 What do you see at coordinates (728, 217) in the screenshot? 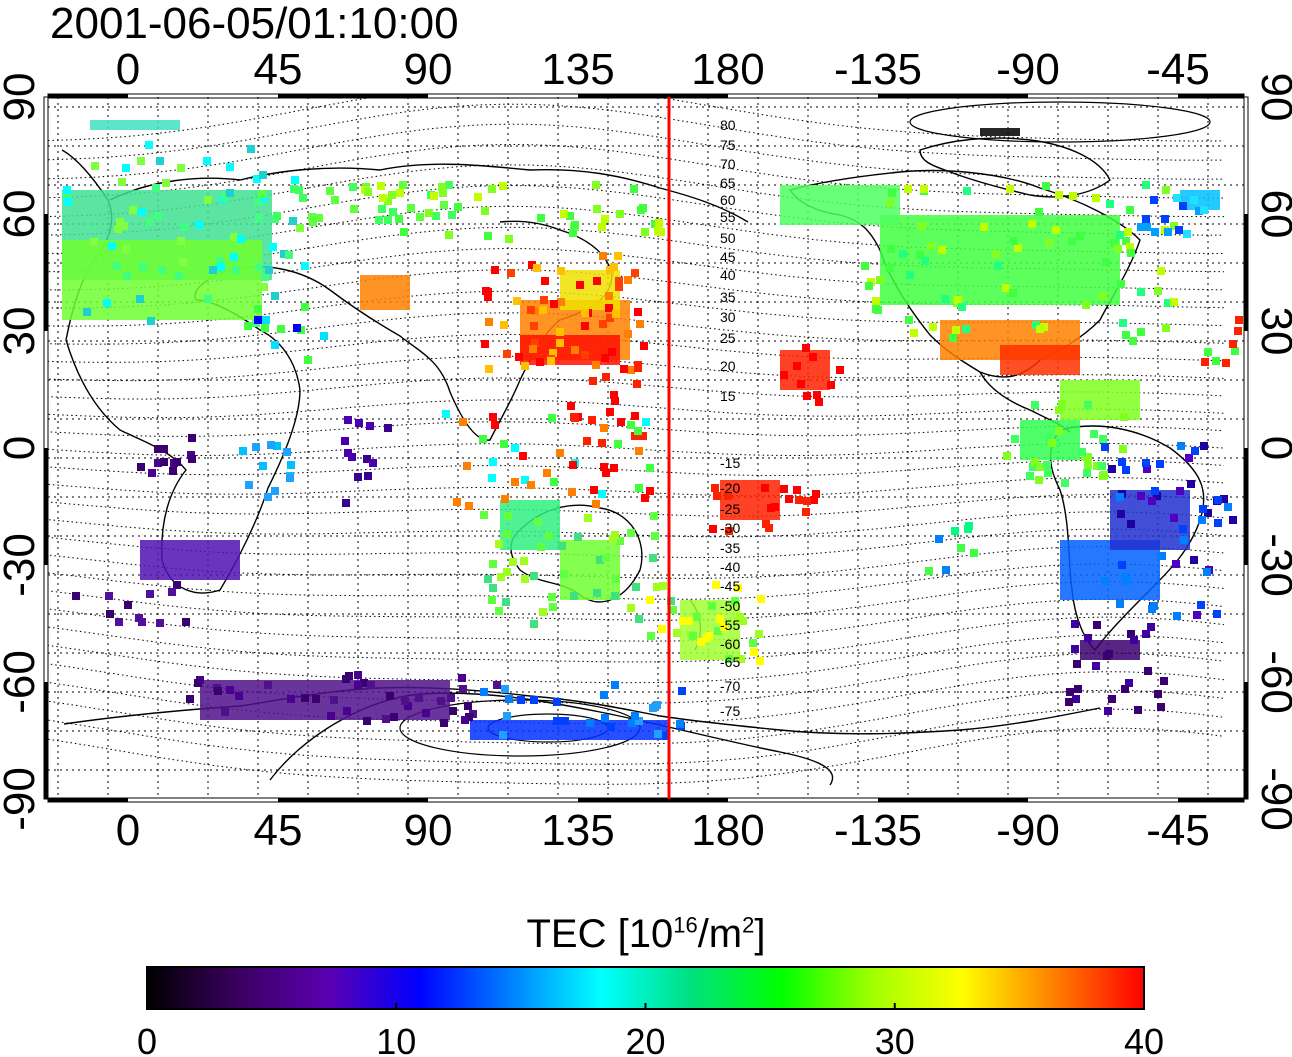
I see `contour-label: 55` at bounding box center [728, 217].